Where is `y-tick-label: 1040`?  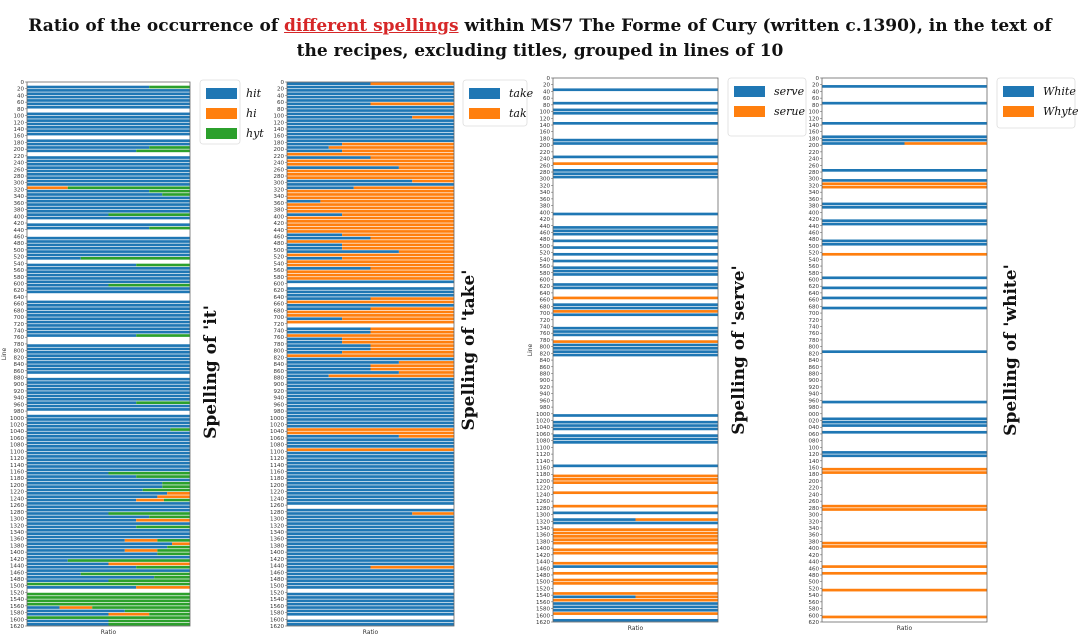
y-tick-label: 1040 is located at coordinates (277, 432).